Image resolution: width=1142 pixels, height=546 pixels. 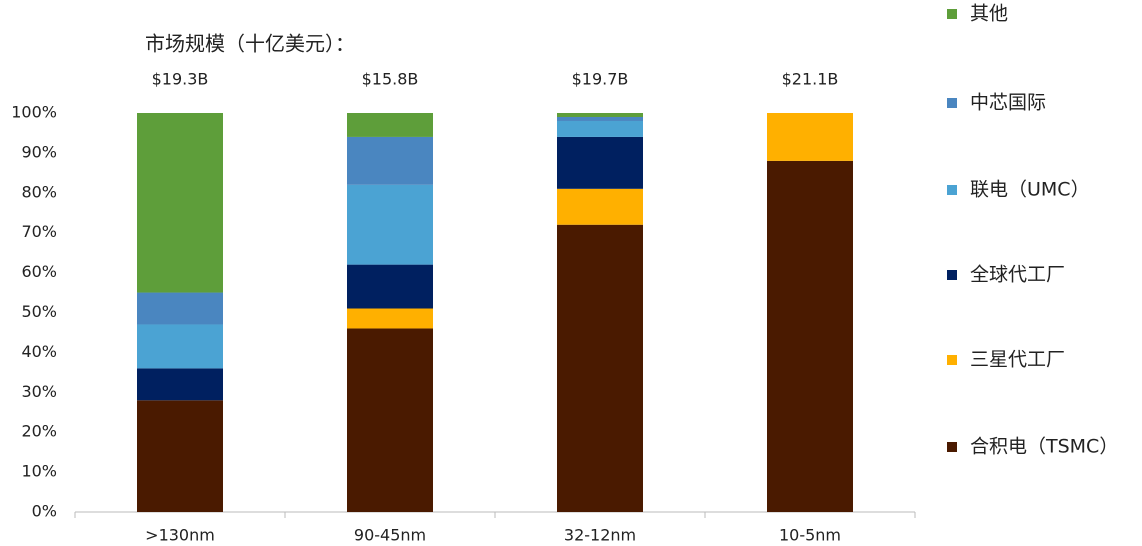 What do you see at coordinates (39, 391) in the screenshot?
I see `y-tick-label: 30%` at bounding box center [39, 391].